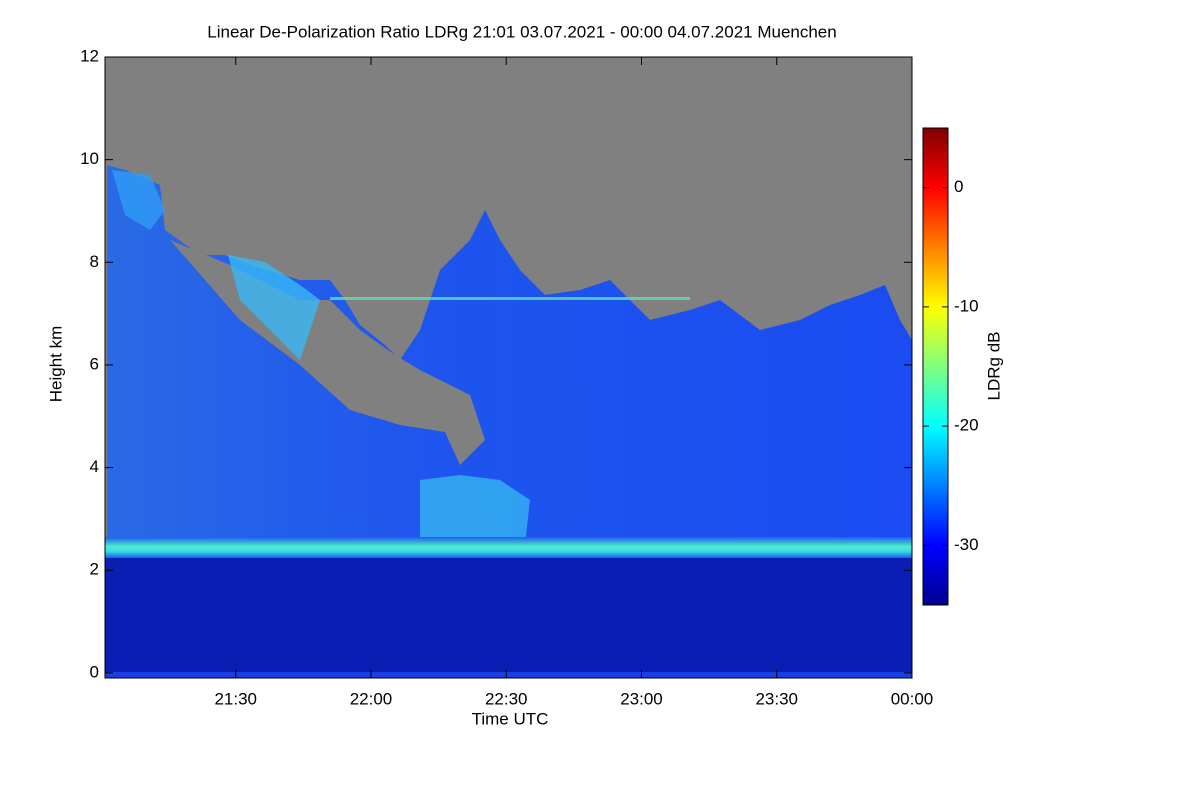  What do you see at coordinates (912, 698) in the screenshot?
I see `x-tick-label: 00:00` at bounding box center [912, 698].